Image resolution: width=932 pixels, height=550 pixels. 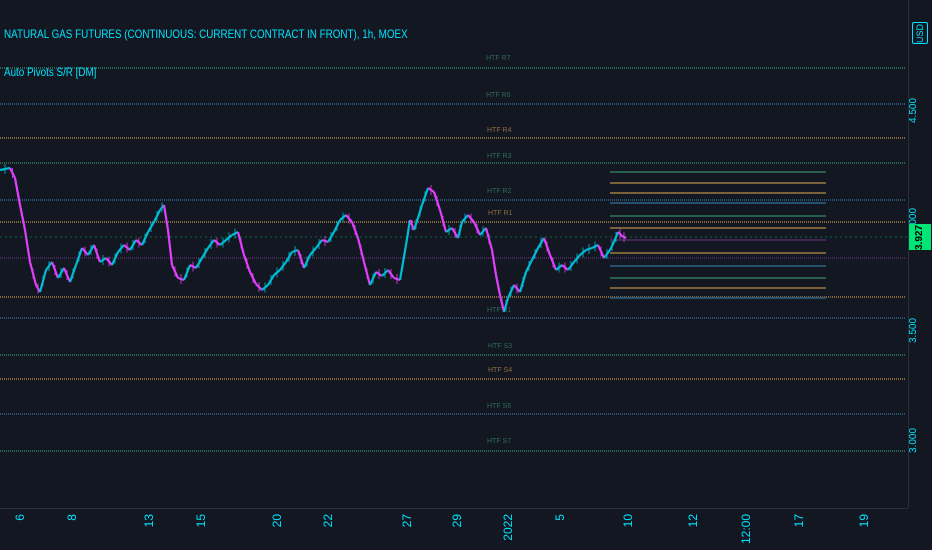 I want to click on last-price-label: 3.927, so click(x=920, y=237).